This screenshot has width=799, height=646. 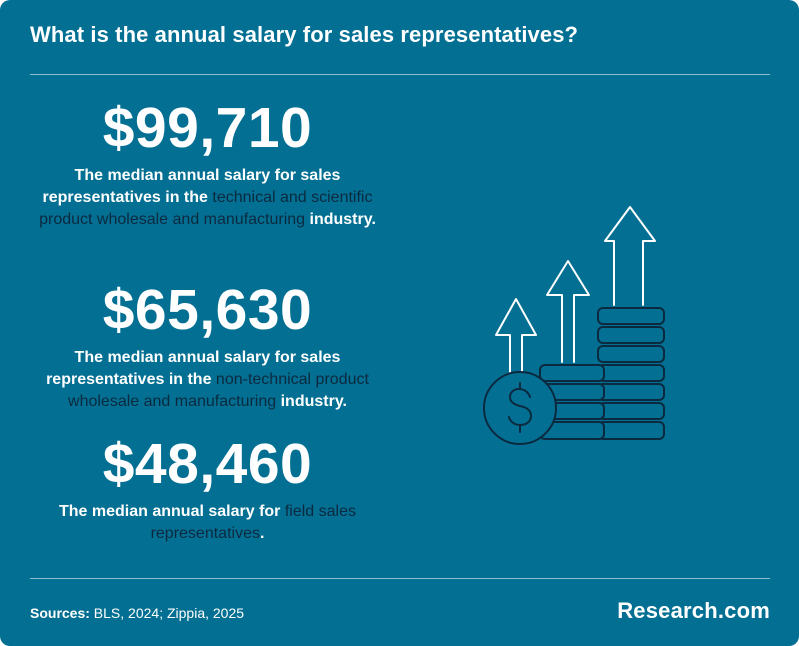 What do you see at coordinates (253, 522) in the screenshot?
I see `stat-description-highlight: field sales representatives` at bounding box center [253, 522].